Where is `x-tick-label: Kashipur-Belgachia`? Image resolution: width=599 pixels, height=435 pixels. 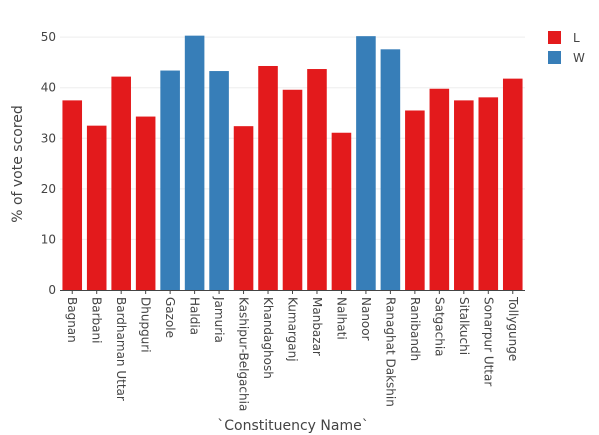 x-tick-label: Kashipur-Belgachia is located at coordinates (244, 354).